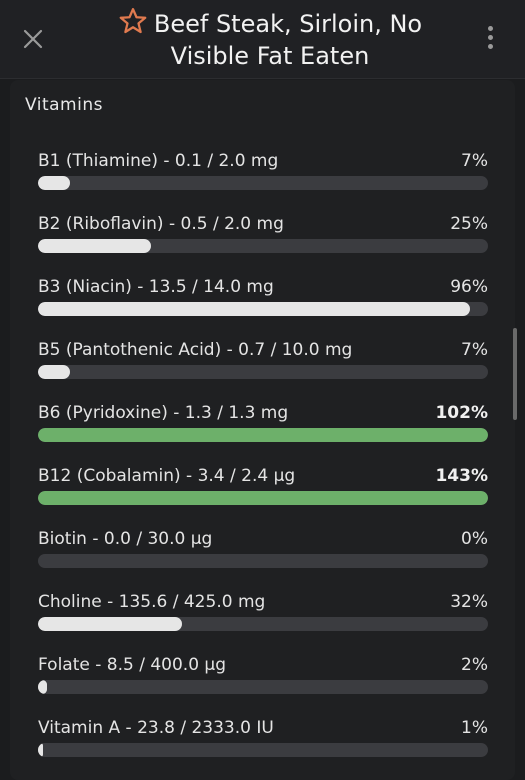  Describe the element at coordinates (156, 287) in the screenshot. I see `nutrient-label: B3 (Niacin) - 13.5 / 14.0 mg` at that location.